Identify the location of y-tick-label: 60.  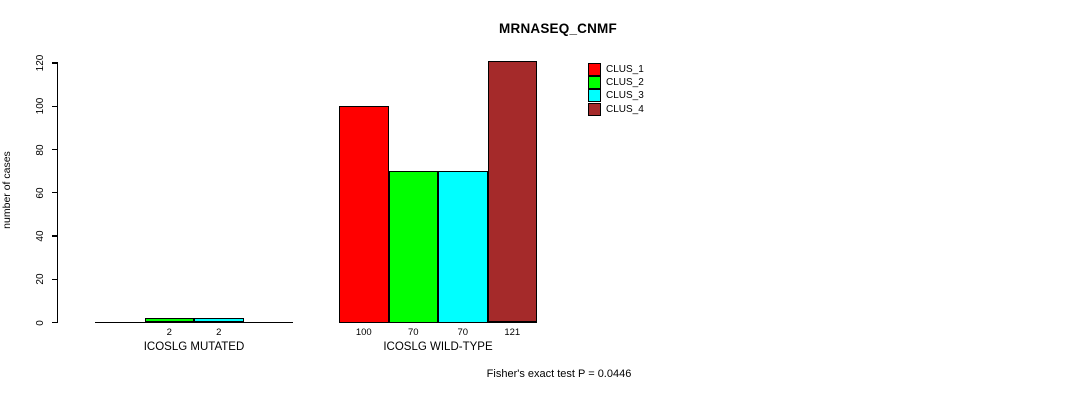
(40, 193).